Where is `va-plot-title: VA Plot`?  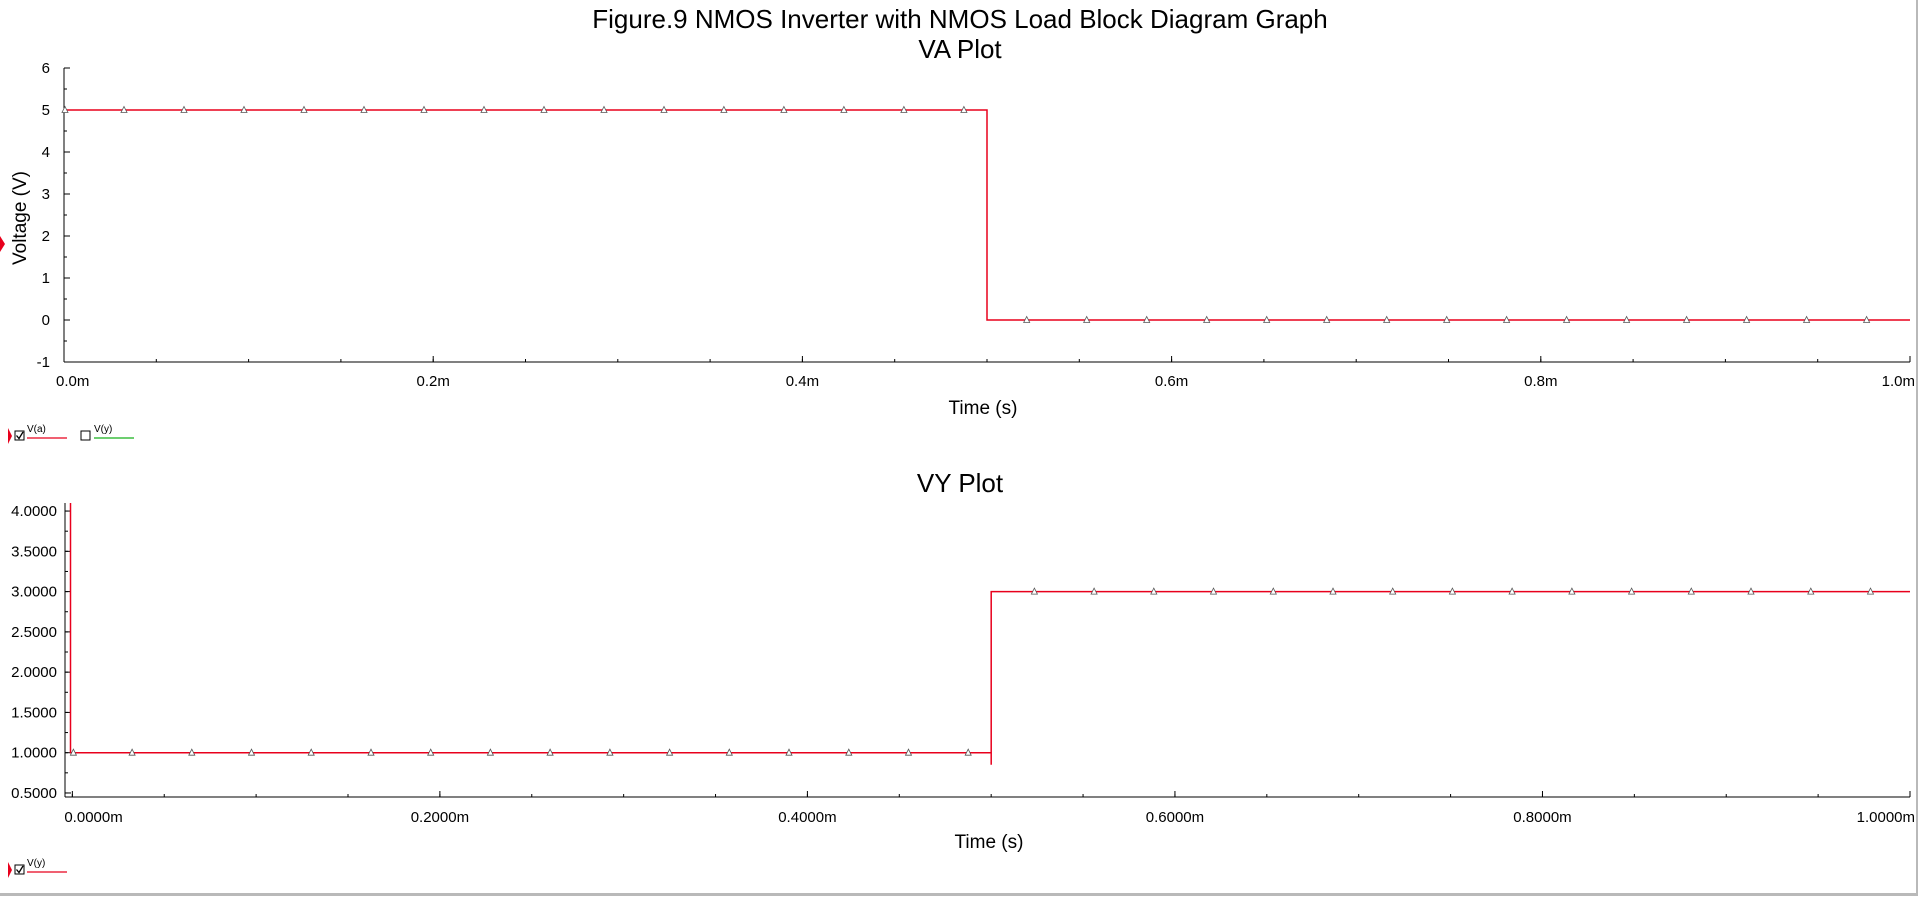
va-plot-title: VA Plot is located at coordinates (960, 49).